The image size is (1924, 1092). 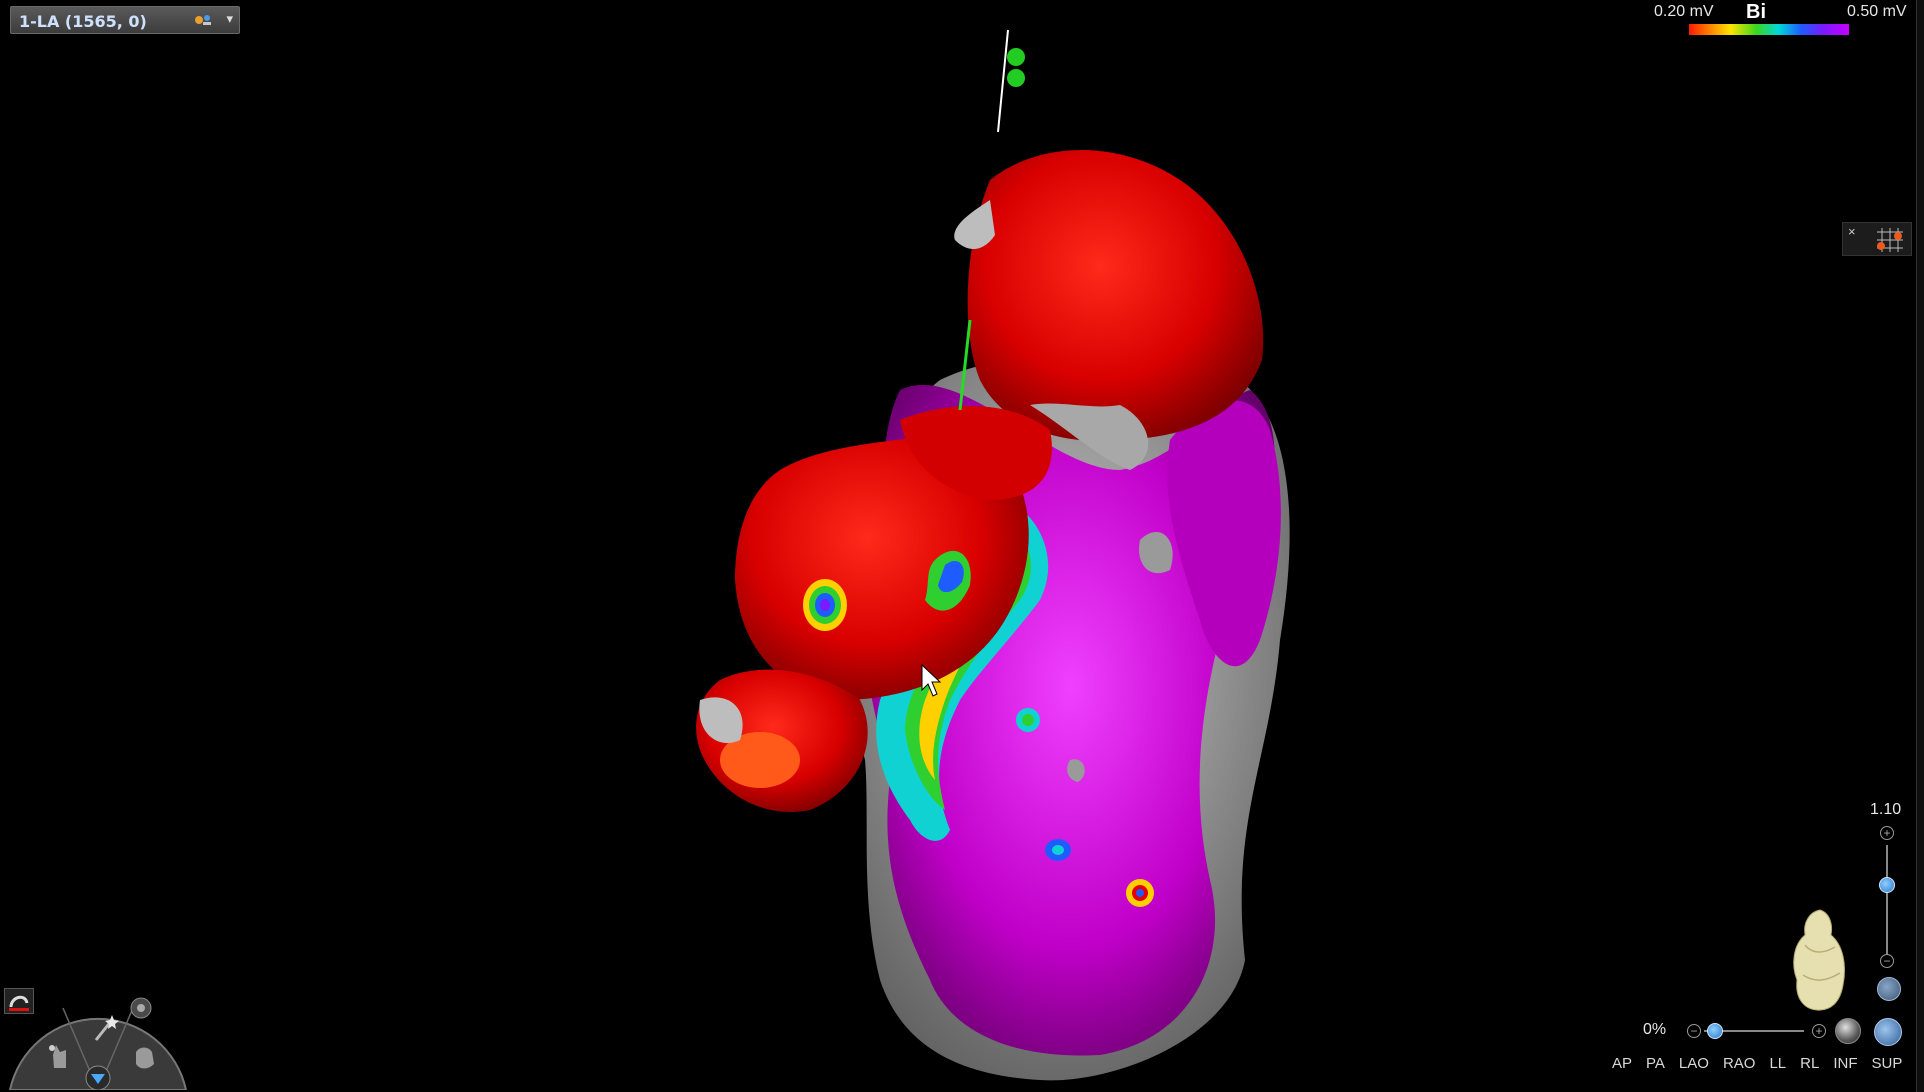 What do you see at coordinates (1693, 1063) in the screenshot?
I see `view-button-lao: LAO` at bounding box center [1693, 1063].